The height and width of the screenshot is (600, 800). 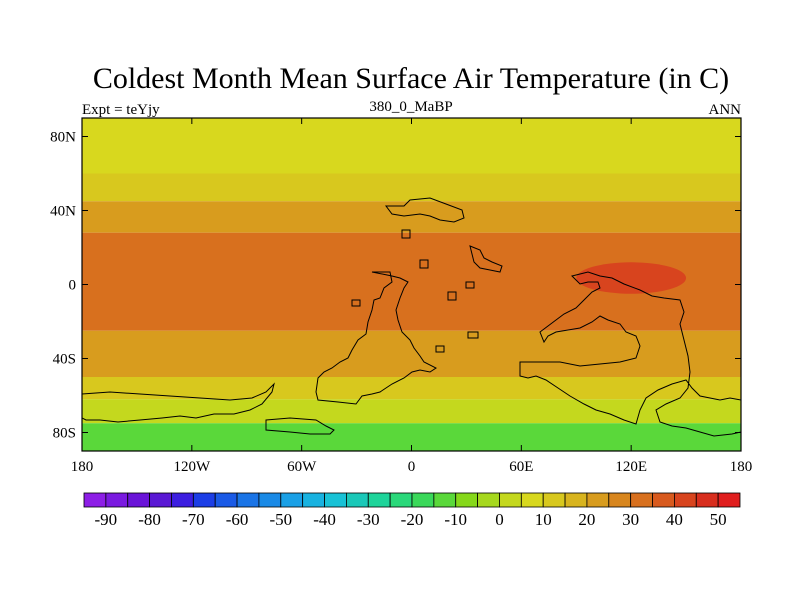 I want to click on colorbar-label: -80, so click(x=149, y=519).